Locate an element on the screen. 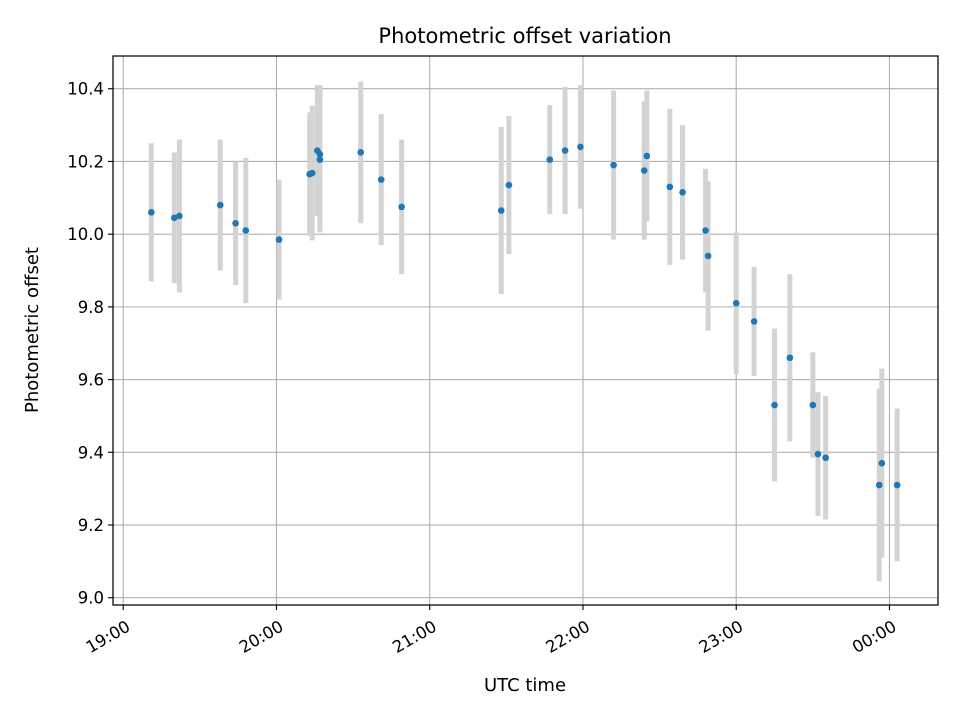 Image resolution: width=960 pixels, height=720 pixels. y-tick-label: 9.2 is located at coordinates (91, 525).